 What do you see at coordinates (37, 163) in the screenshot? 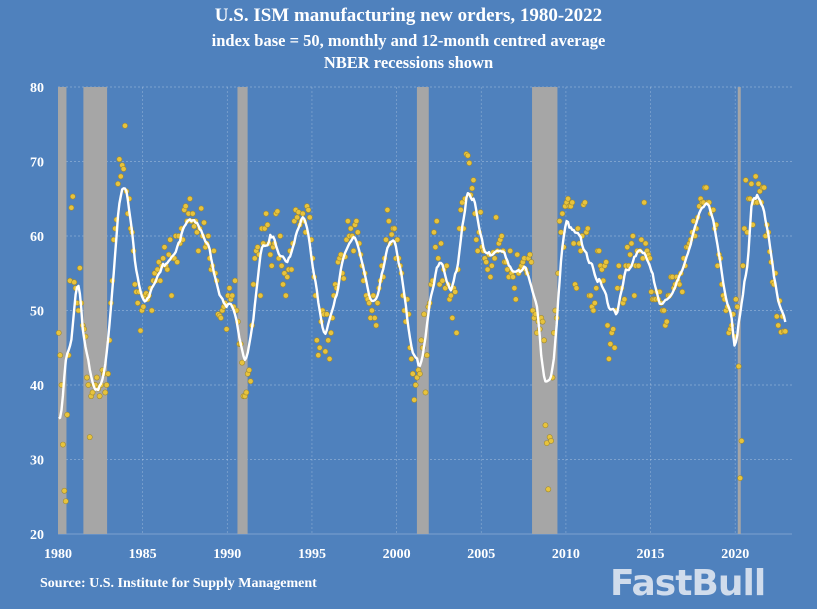
I see `y-tick-label: 70` at bounding box center [37, 163].